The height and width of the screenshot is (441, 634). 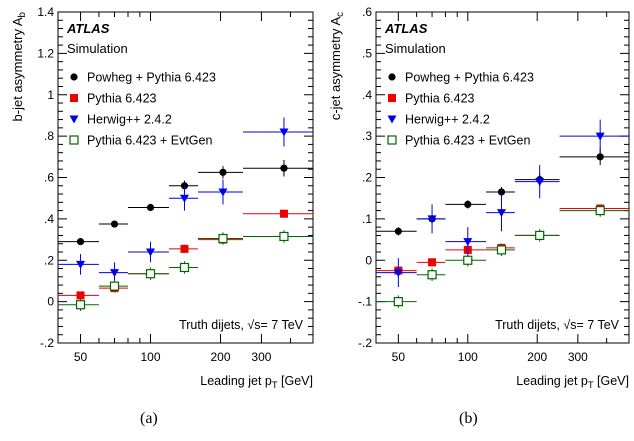 I want to click on caption-b: (b), so click(x=468, y=418).